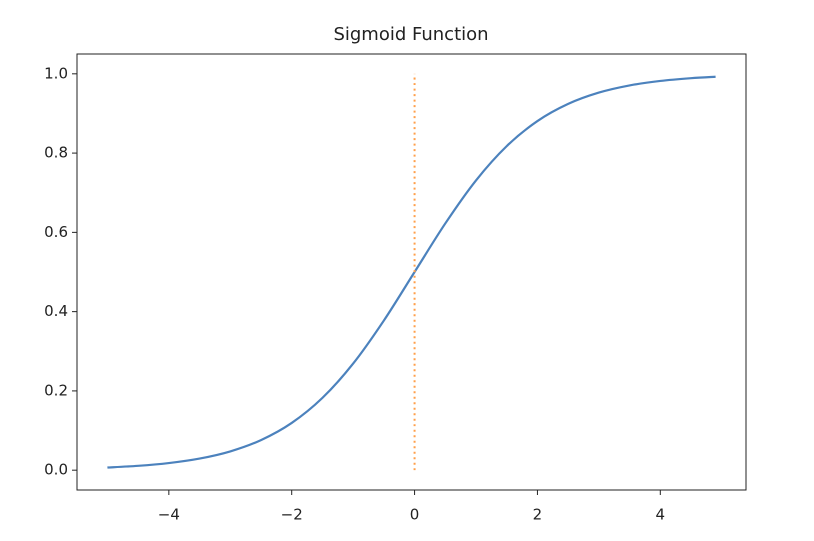 This screenshot has width=814, height=541. What do you see at coordinates (410, 34) in the screenshot?
I see `chart-title: Sigmoid Function` at bounding box center [410, 34].